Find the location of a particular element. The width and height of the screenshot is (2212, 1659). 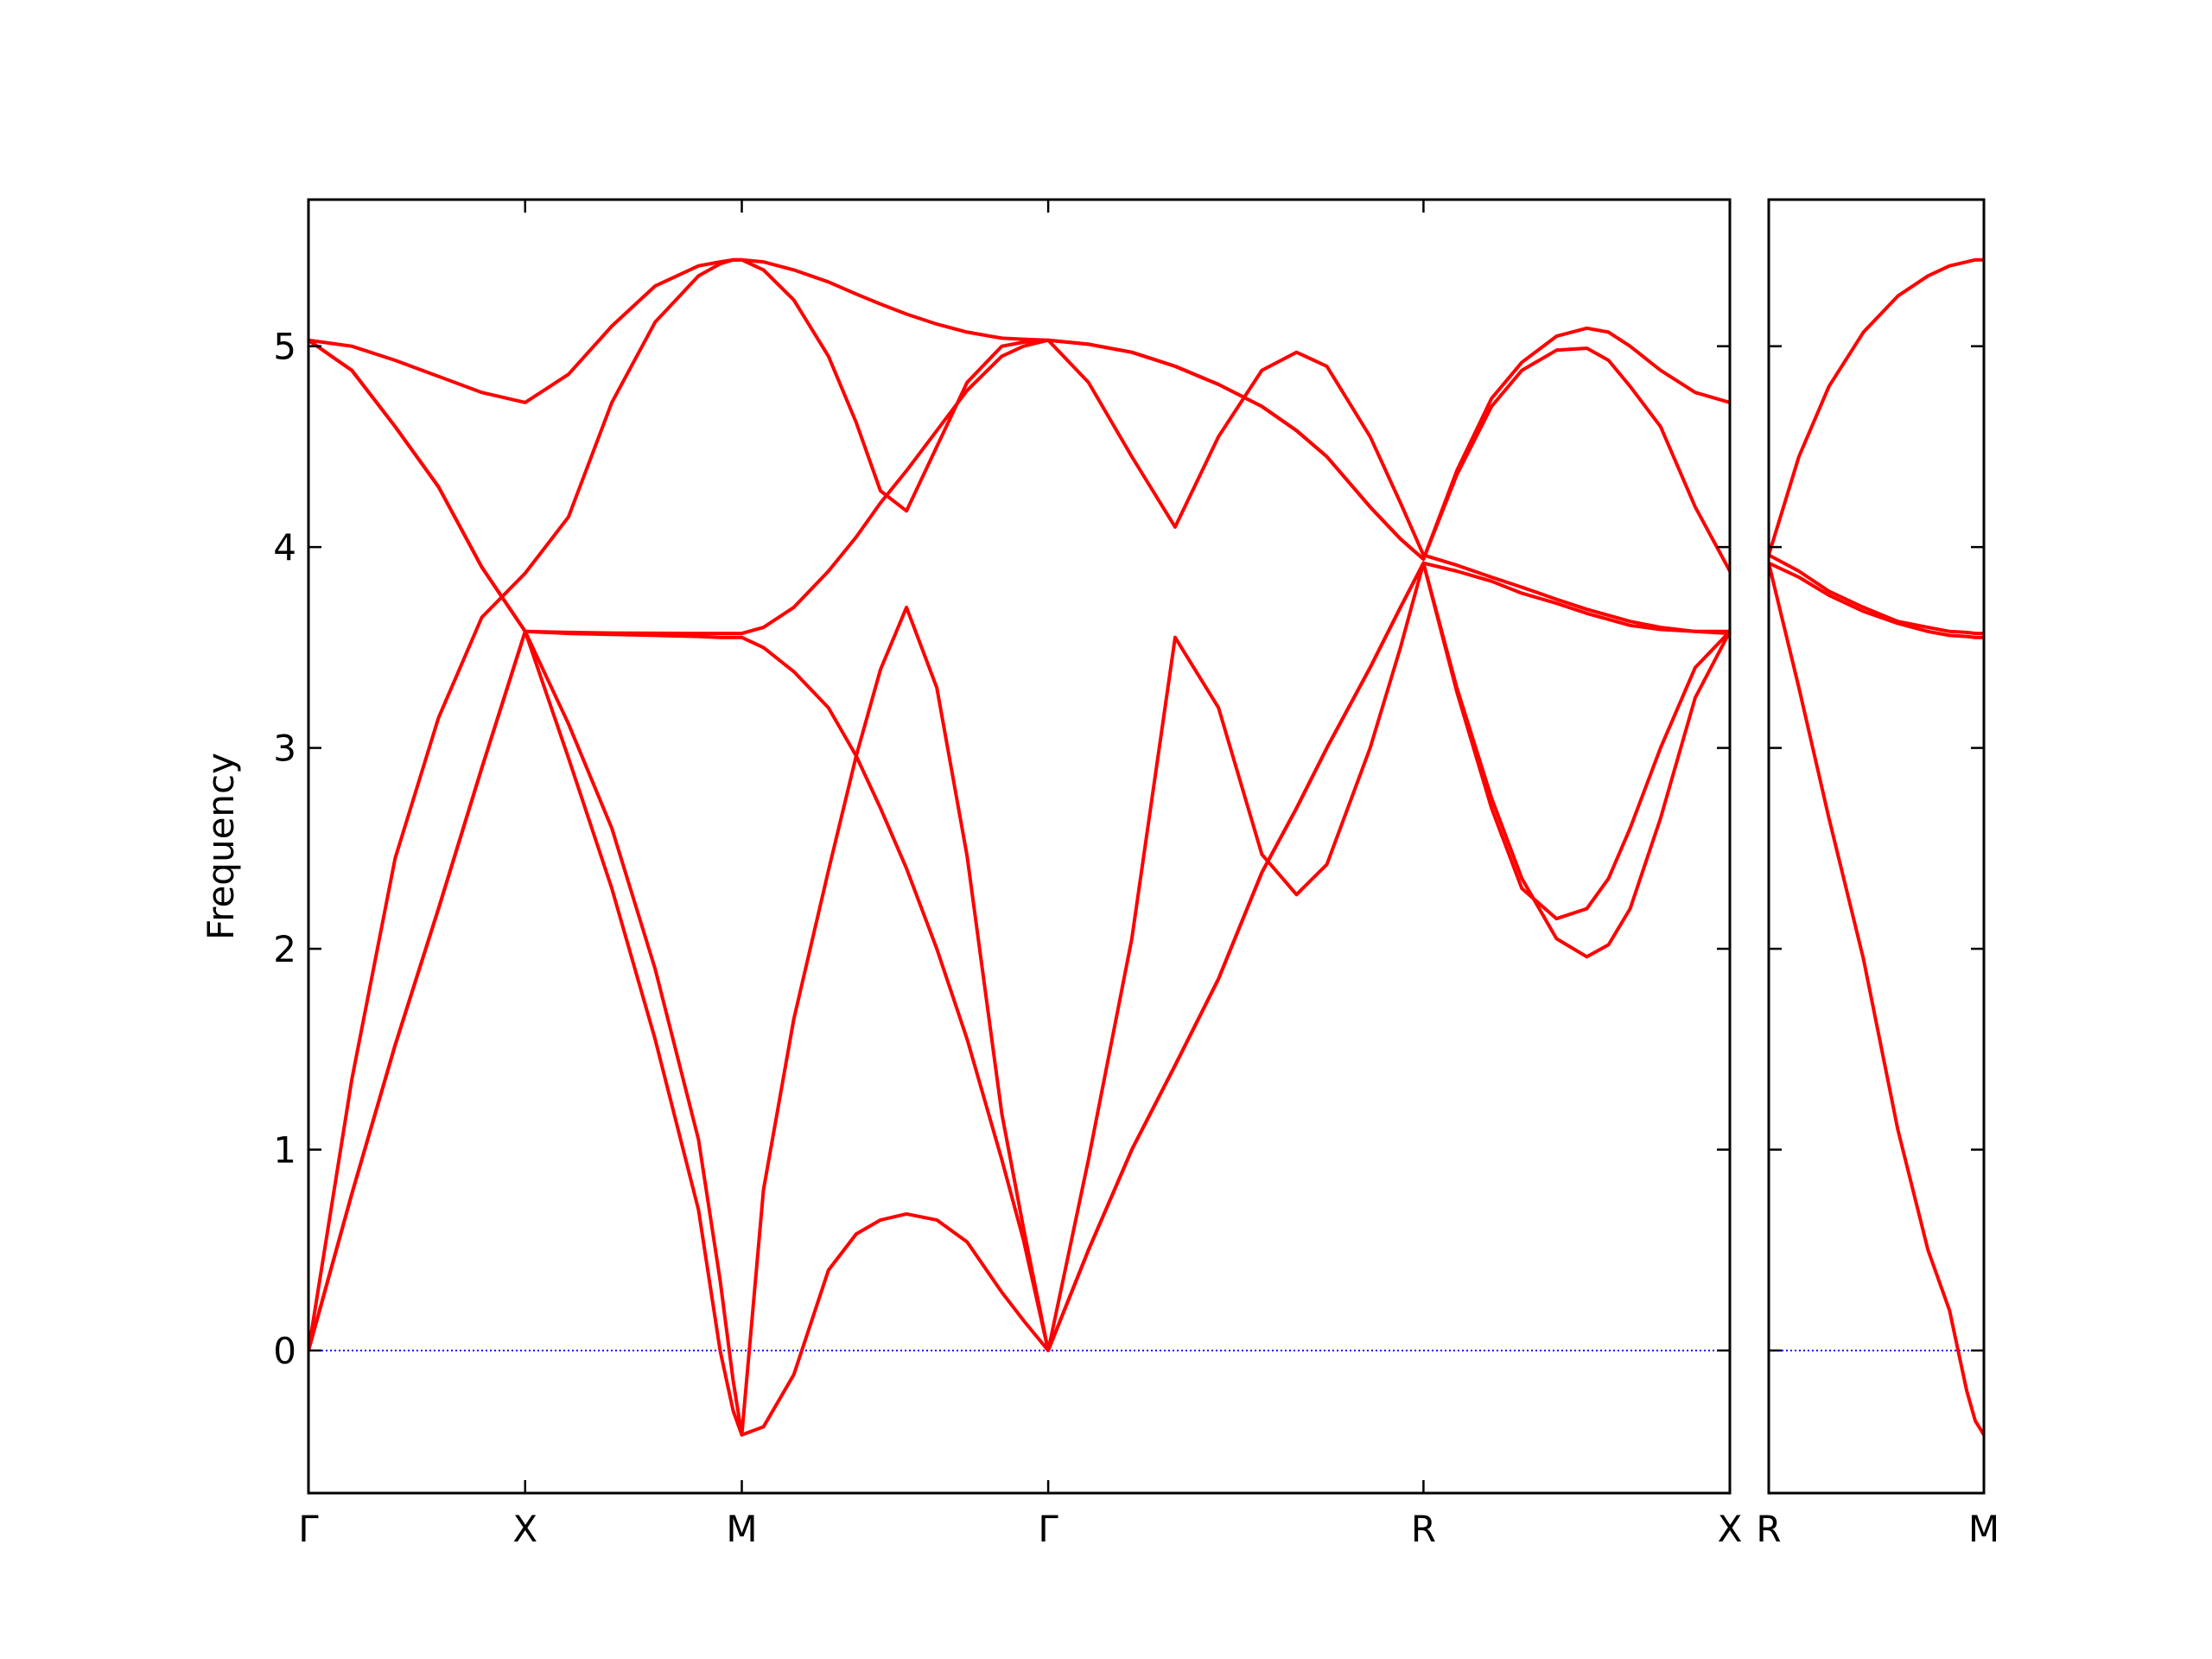

y-axis-label: Frequency is located at coordinates (221, 846).